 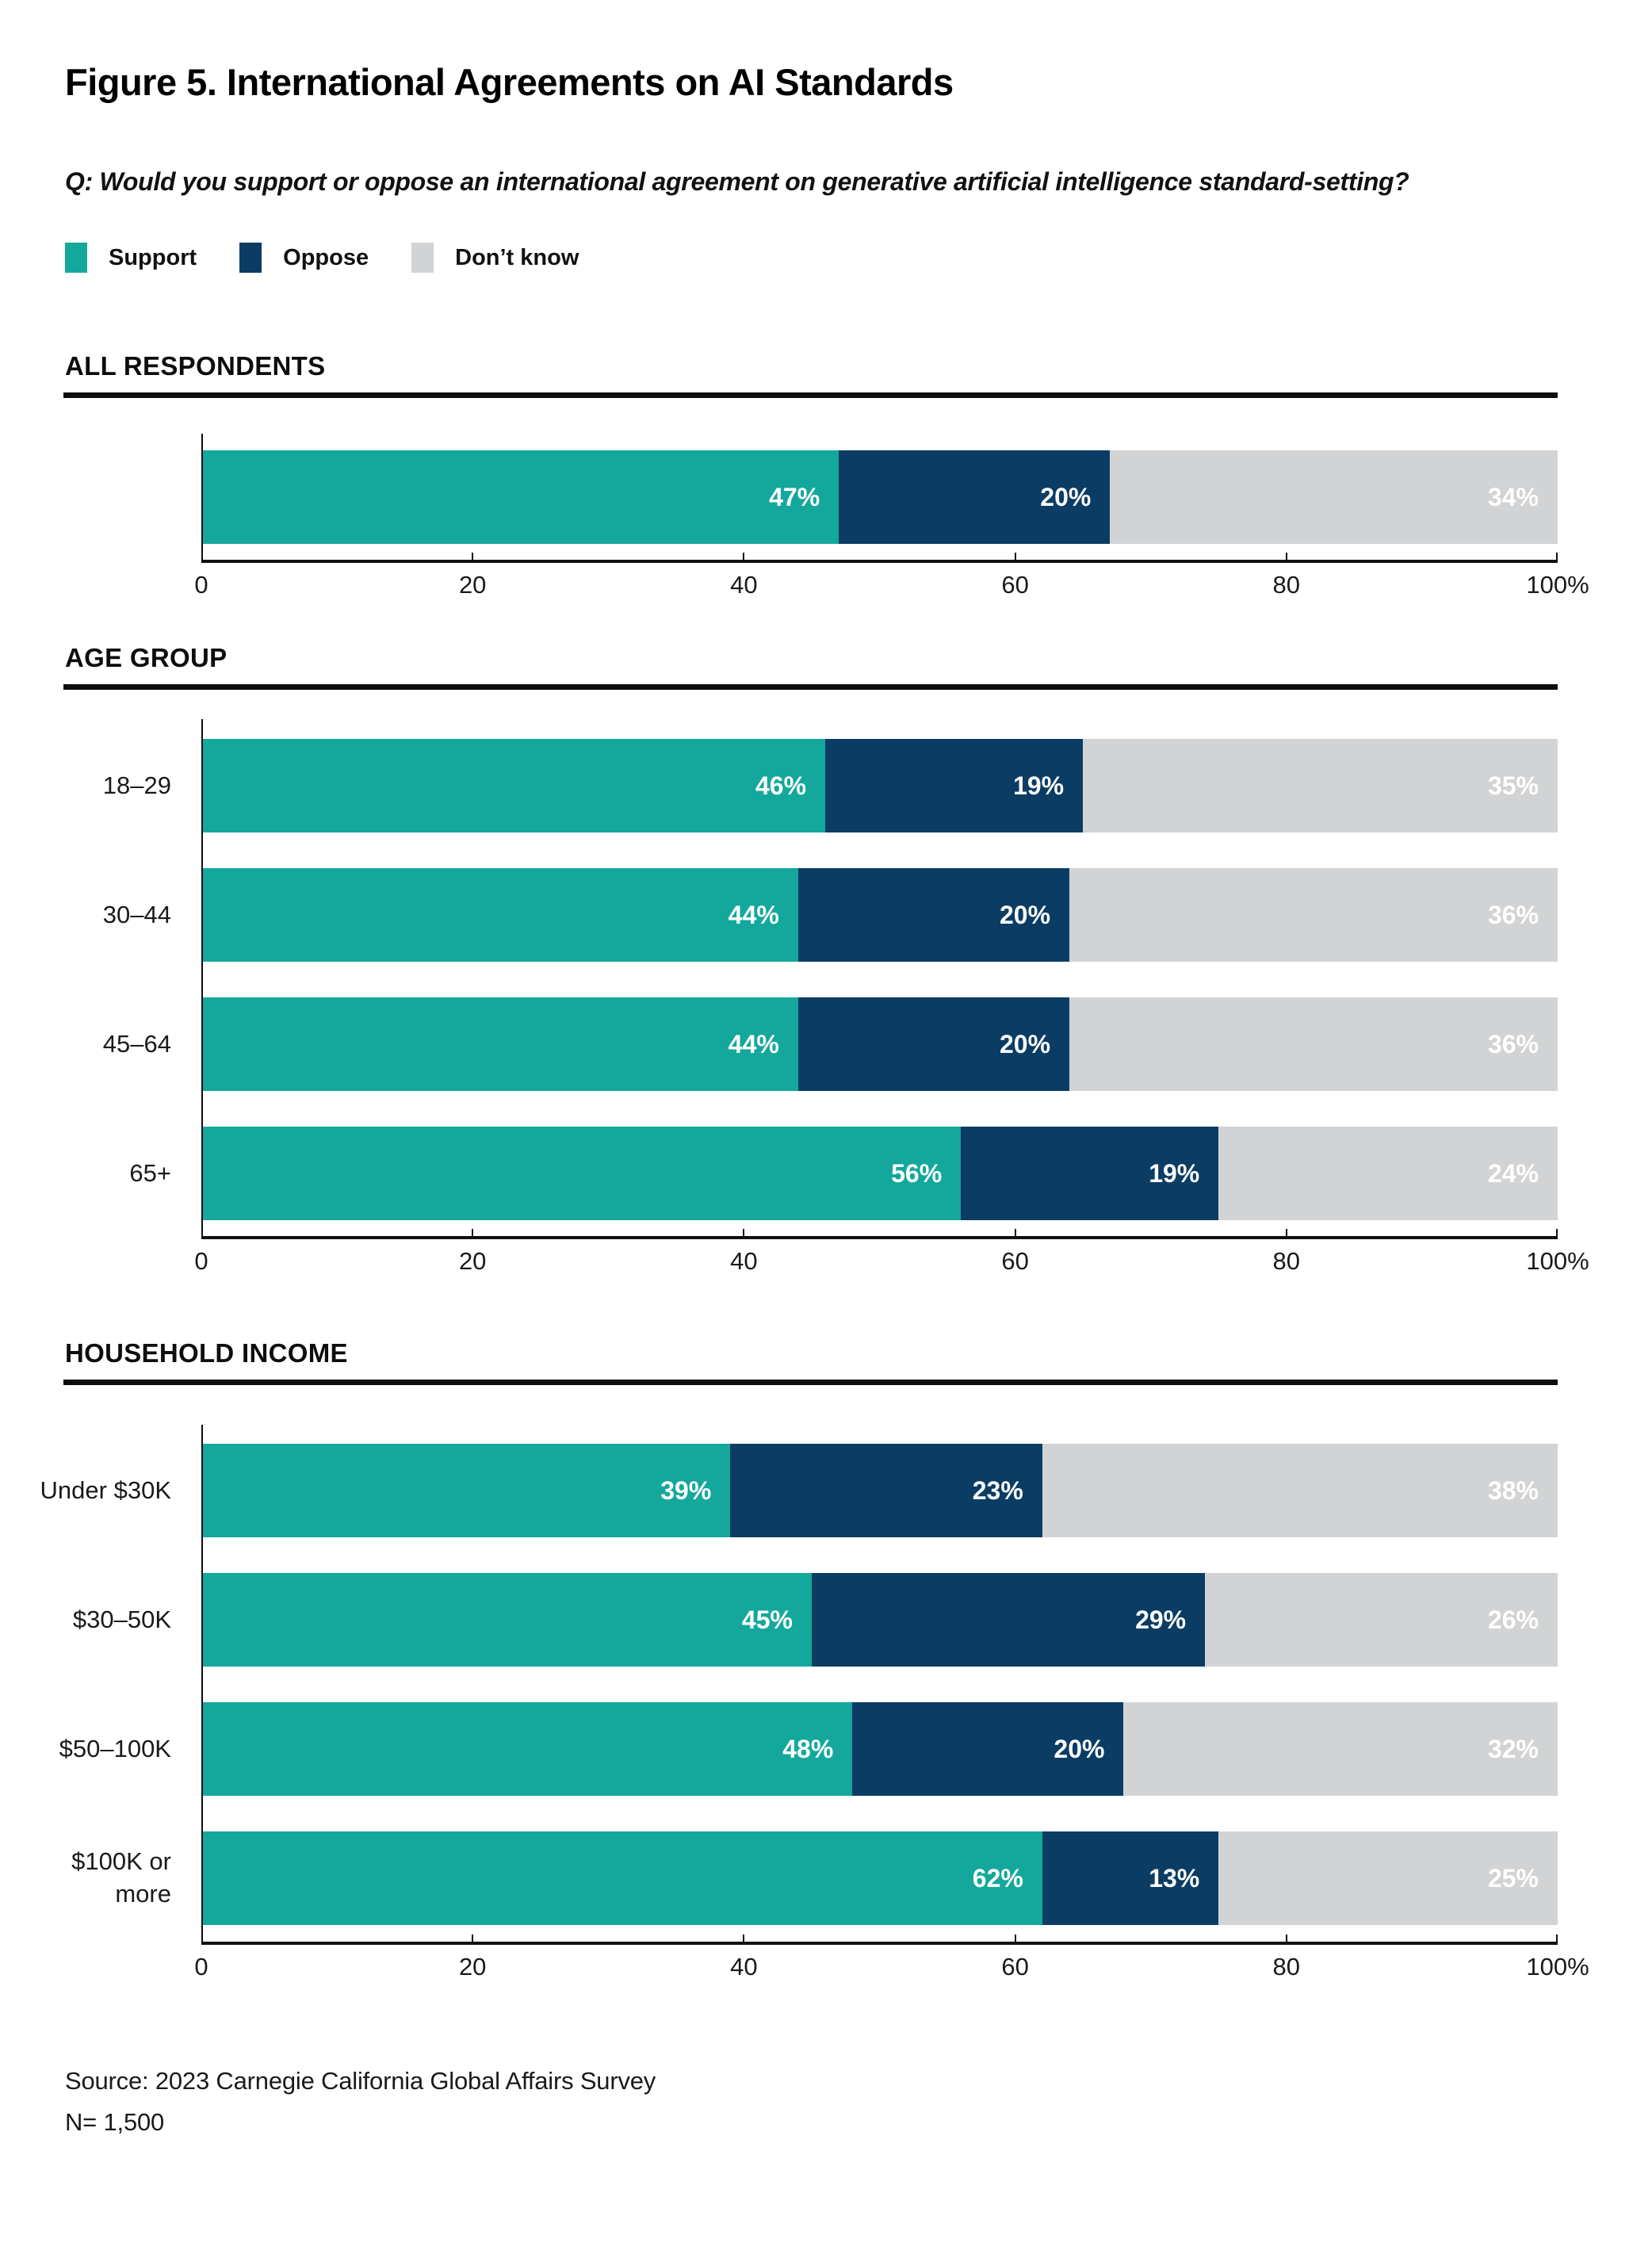 What do you see at coordinates (767, 1619) in the screenshot?
I see `segment-value-label: 45%` at bounding box center [767, 1619].